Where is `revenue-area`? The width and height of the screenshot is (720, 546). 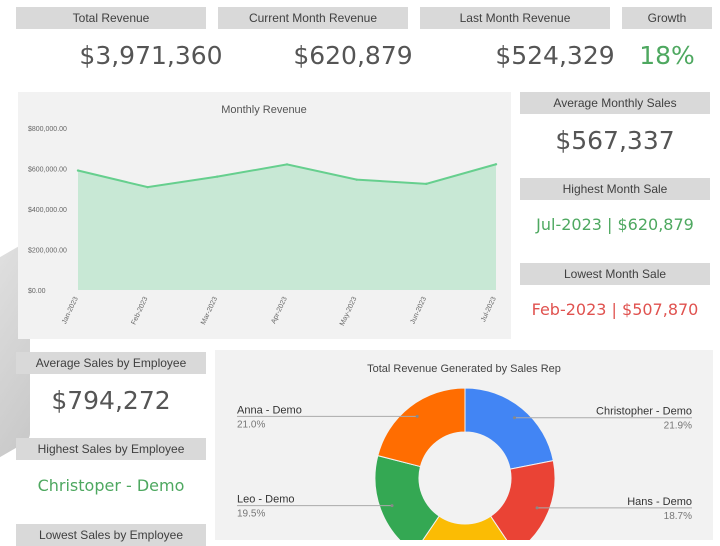 revenue-area is located at coordinates (287, 227).